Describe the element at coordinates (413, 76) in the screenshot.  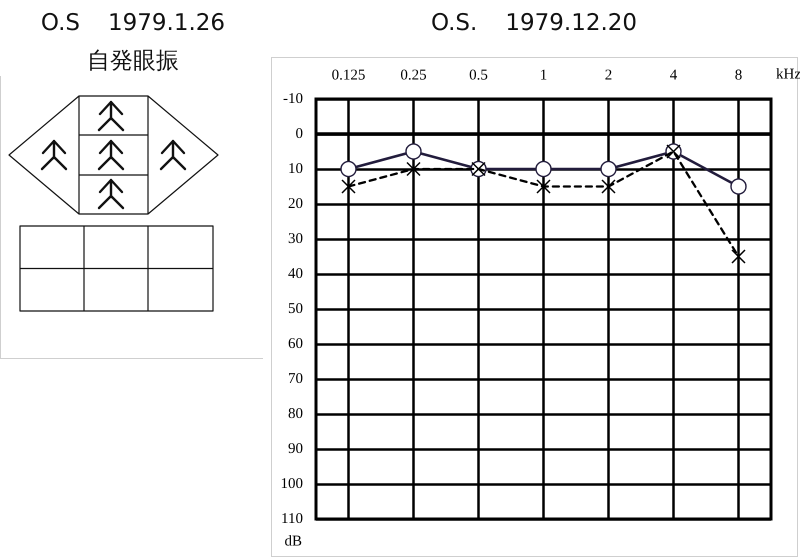
I see `x-tick-label: 0.25` at that location.